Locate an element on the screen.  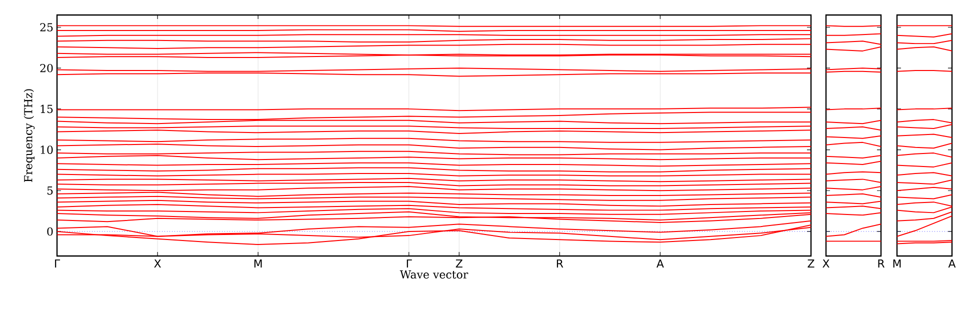
x-axis-title: Wave vector is located at coordinates (434, 274).